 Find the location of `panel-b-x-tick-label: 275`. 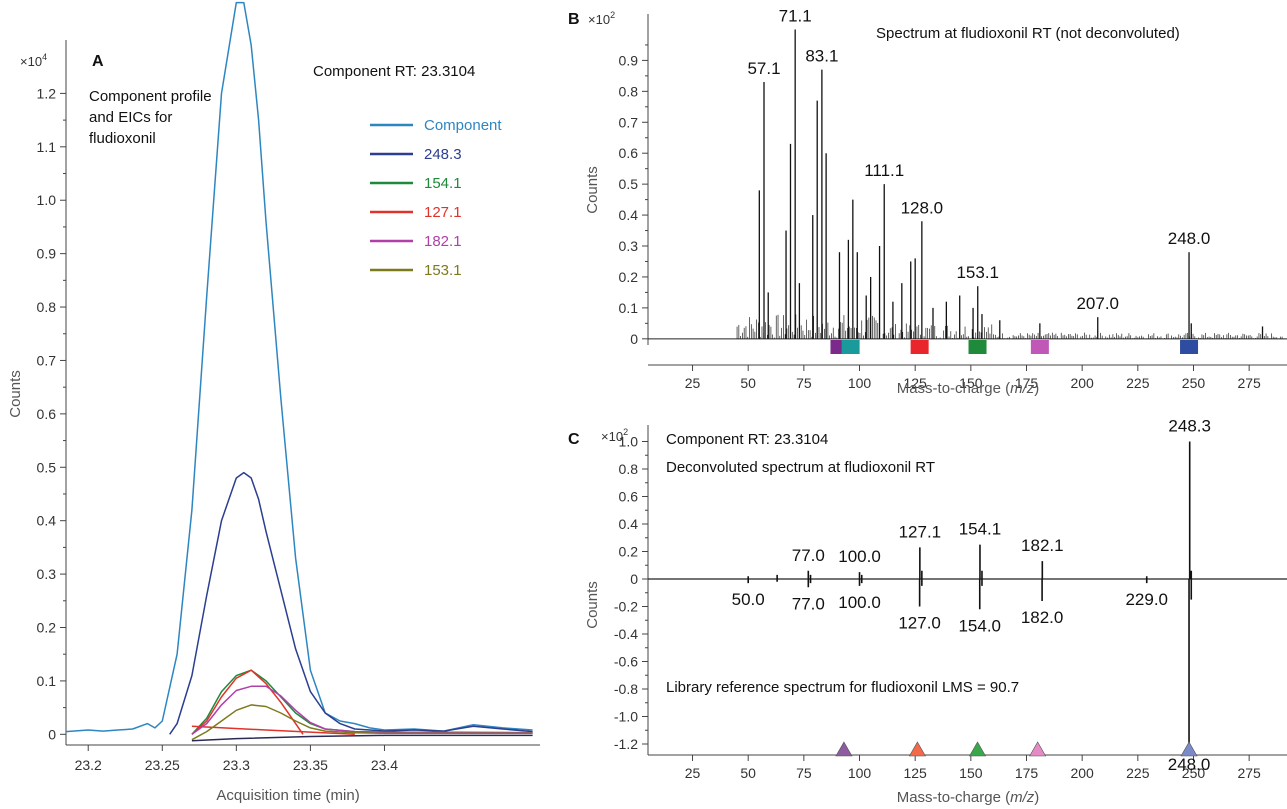

panel-b-x-tick-label: 275 is located at coordinates (1249, 383).